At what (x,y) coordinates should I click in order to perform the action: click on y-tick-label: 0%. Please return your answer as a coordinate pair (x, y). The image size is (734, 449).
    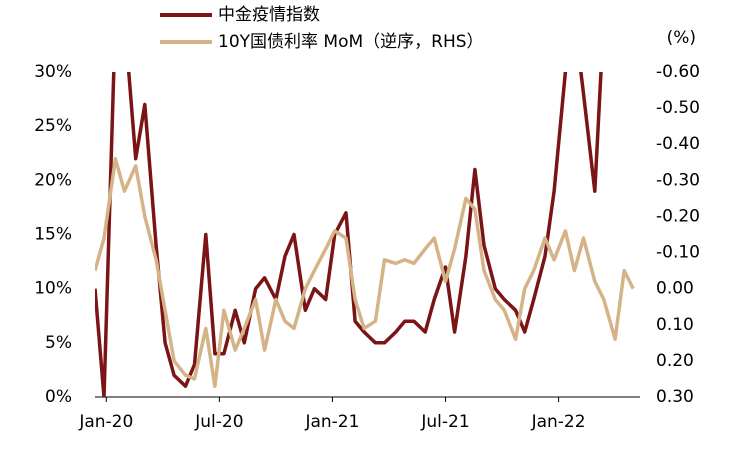
    Looking at the image, I should click on (58, 397).